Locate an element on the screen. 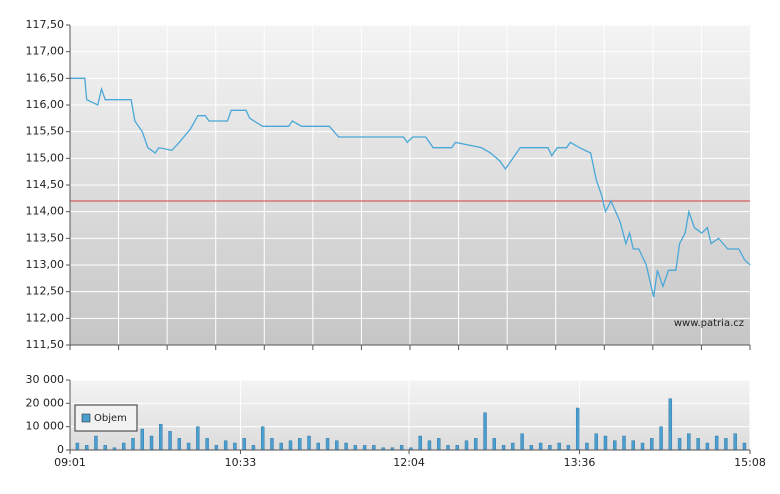  y-tick-label: 116,50 is located at coordinates (45, 77).